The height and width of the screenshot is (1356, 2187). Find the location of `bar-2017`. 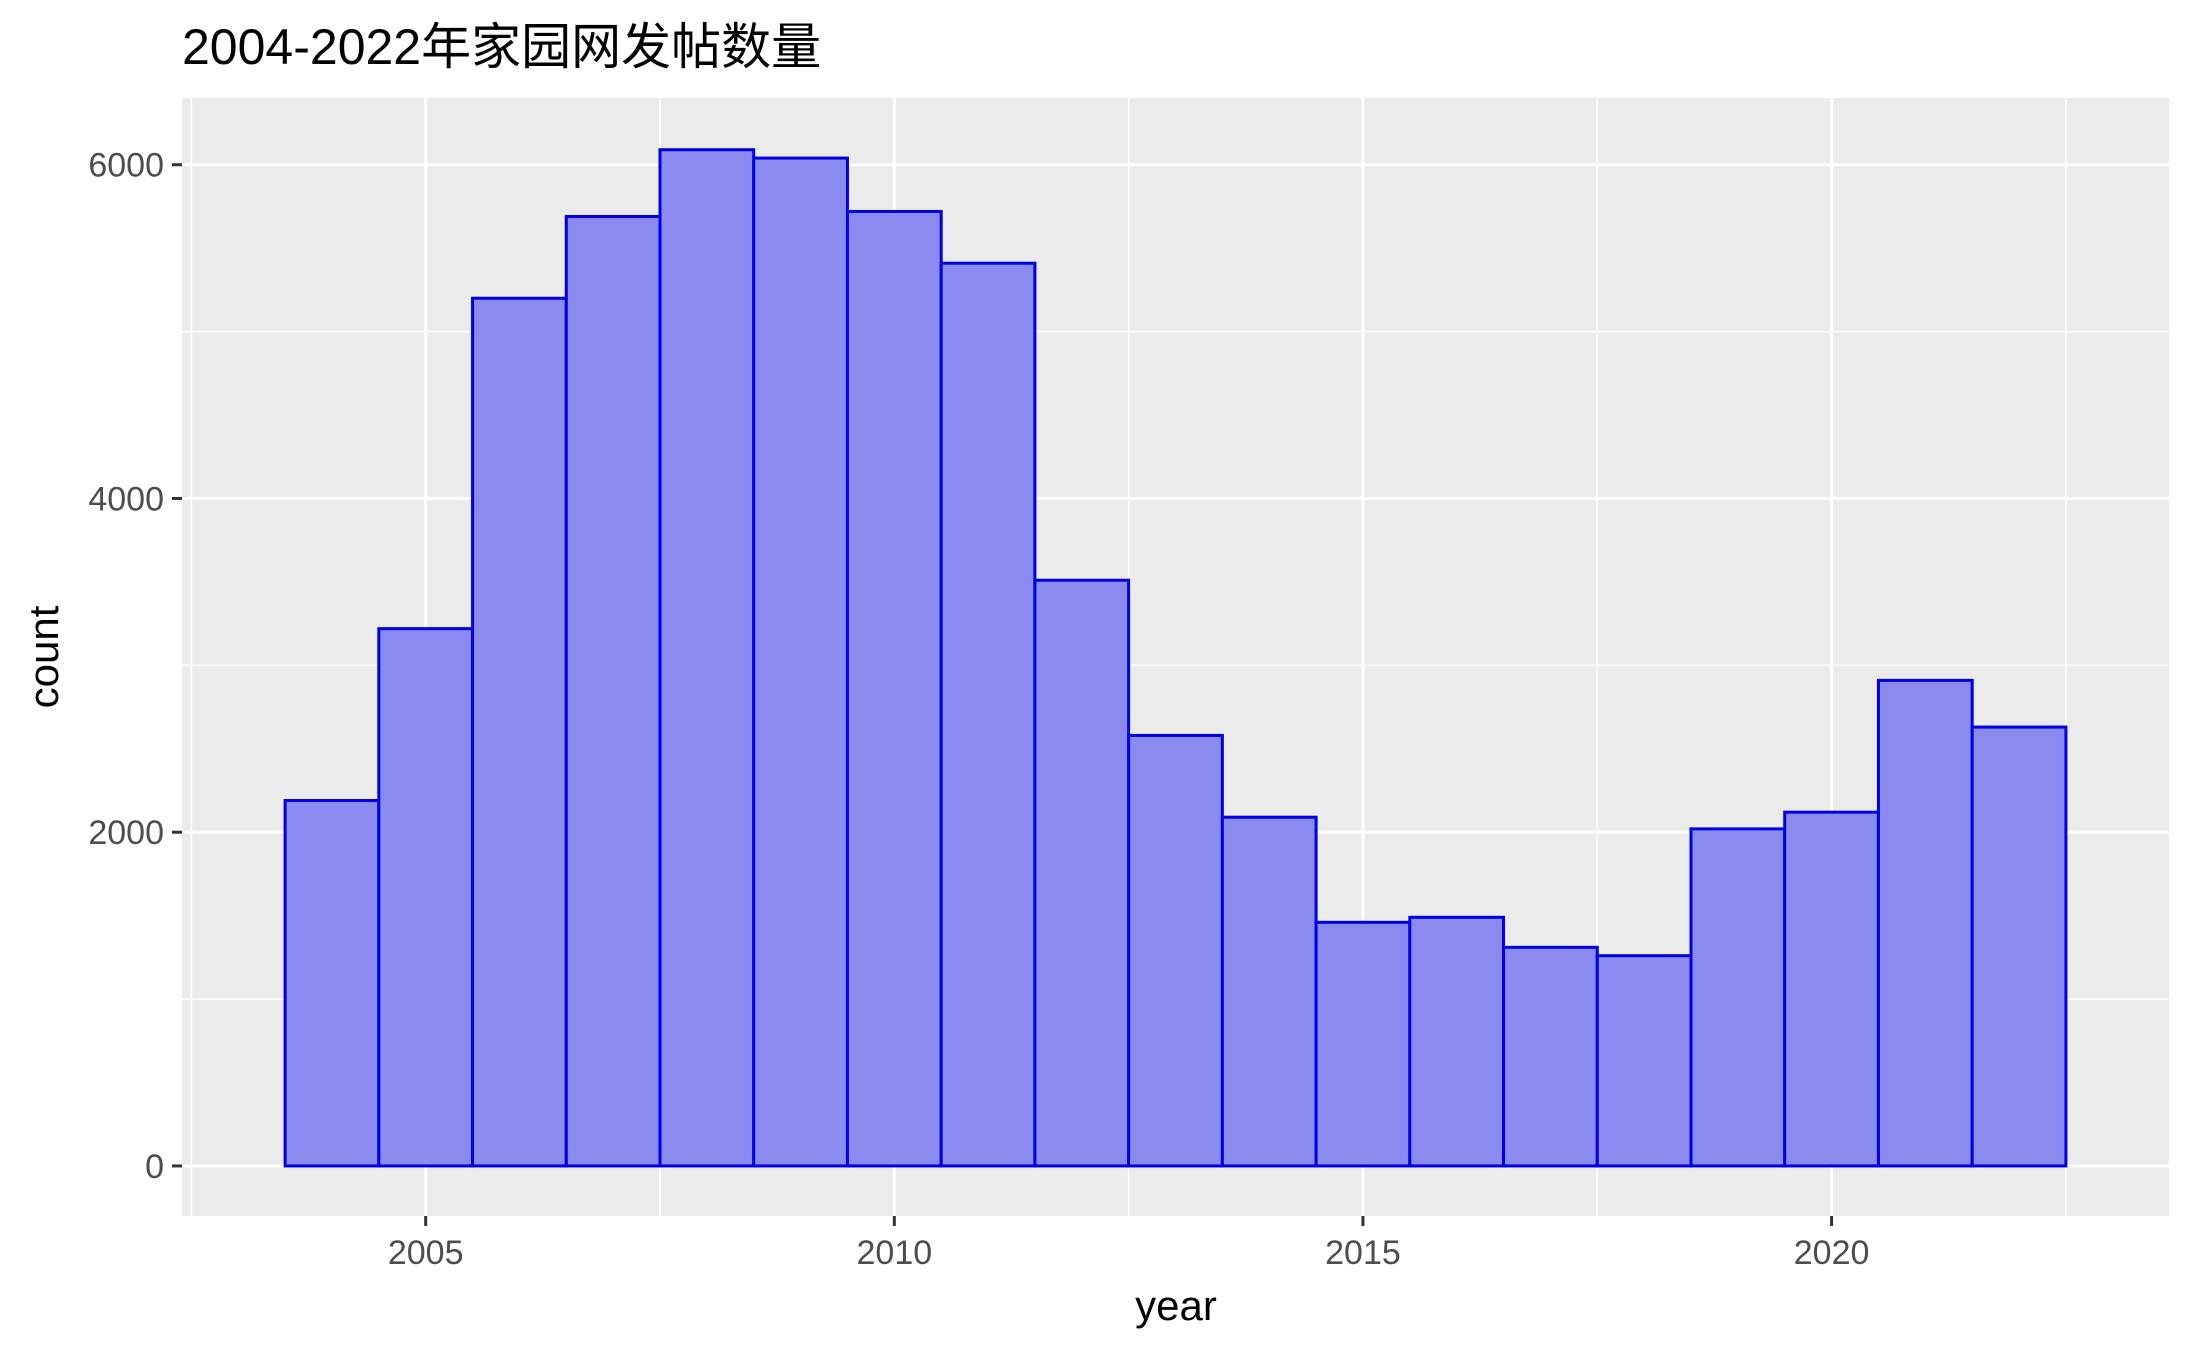

bar-2017 is located at coordinates (1550, 1056).